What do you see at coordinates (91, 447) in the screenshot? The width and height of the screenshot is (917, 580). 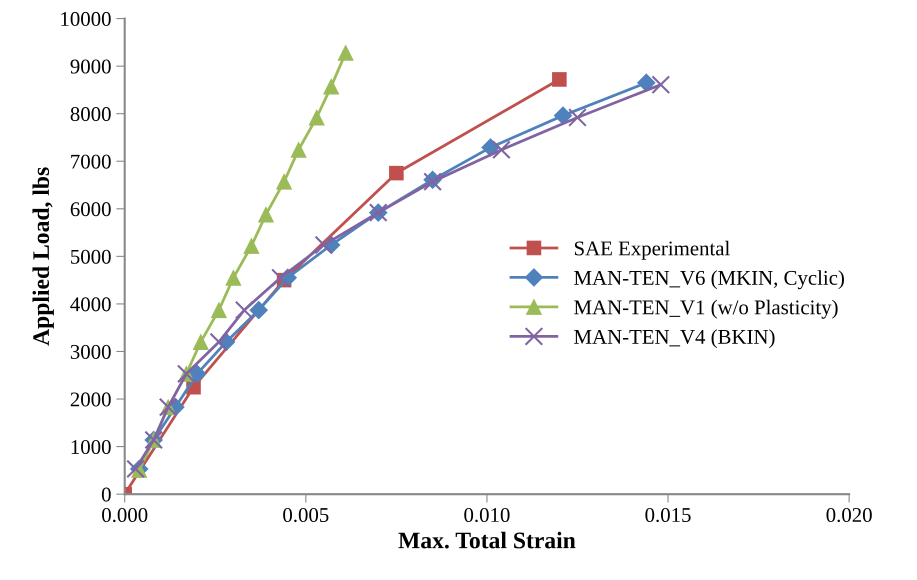 I see `y-tick-label: 1000` at bounding box center [91, 447].